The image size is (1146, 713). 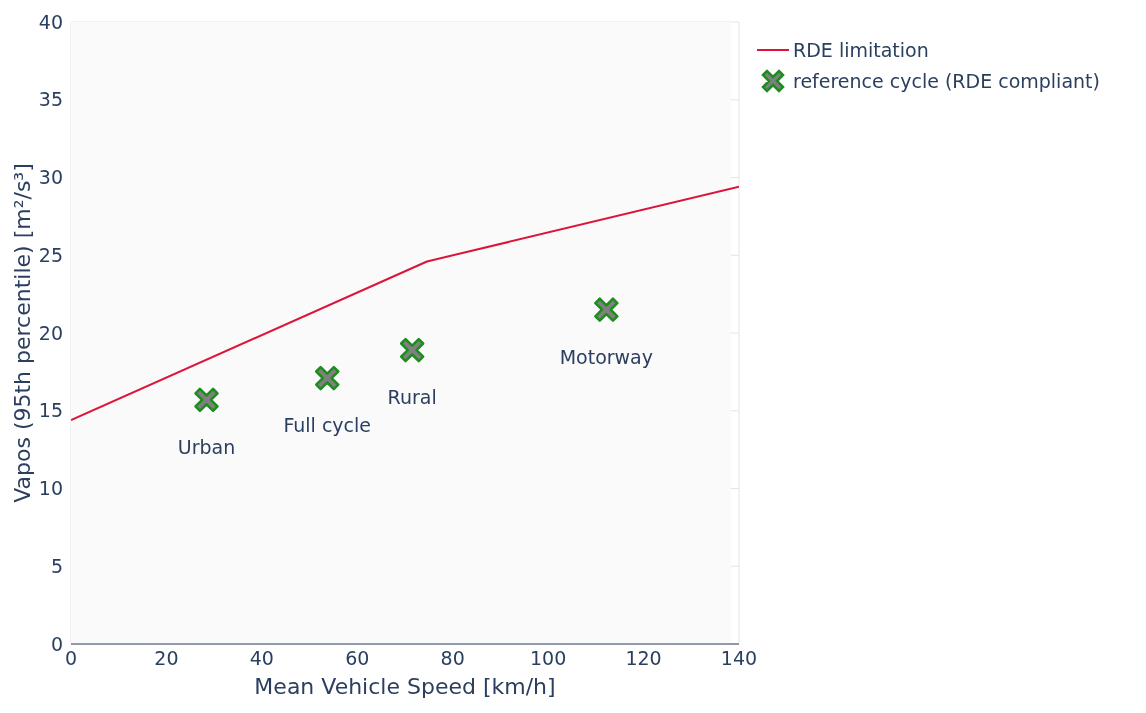 What do you see at coordinates (739, 658) in the screenshot?
I see `x-tick-label: 140` at bounding box center [739, 658].